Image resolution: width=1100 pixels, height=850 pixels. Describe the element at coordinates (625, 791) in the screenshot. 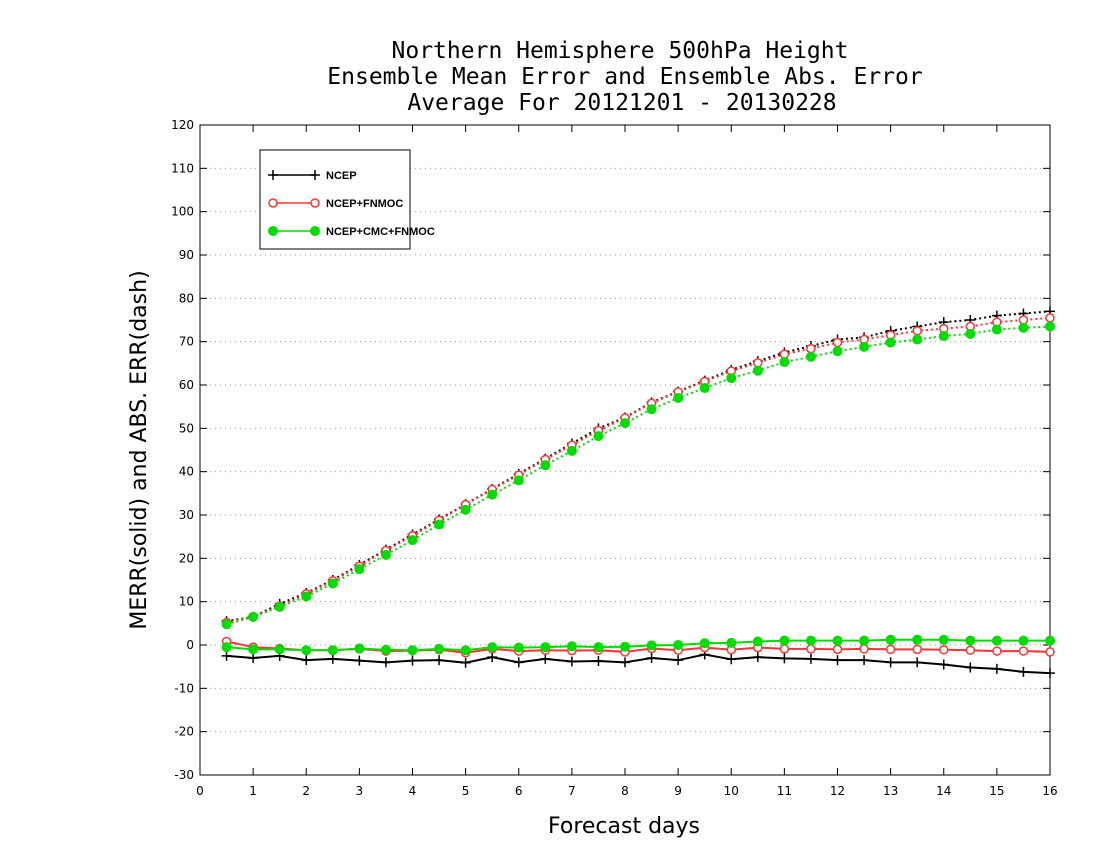

I see `x-tick-label: 8` at that location.